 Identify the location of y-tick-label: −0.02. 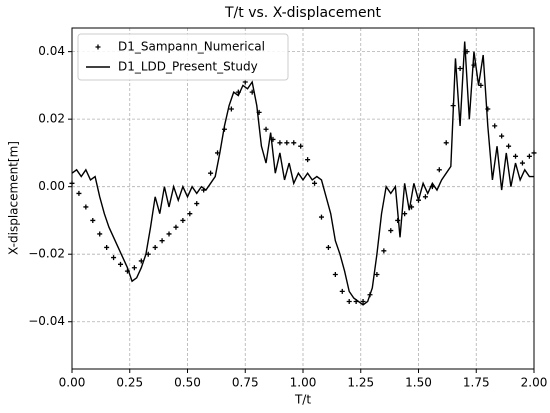
(46, 254).